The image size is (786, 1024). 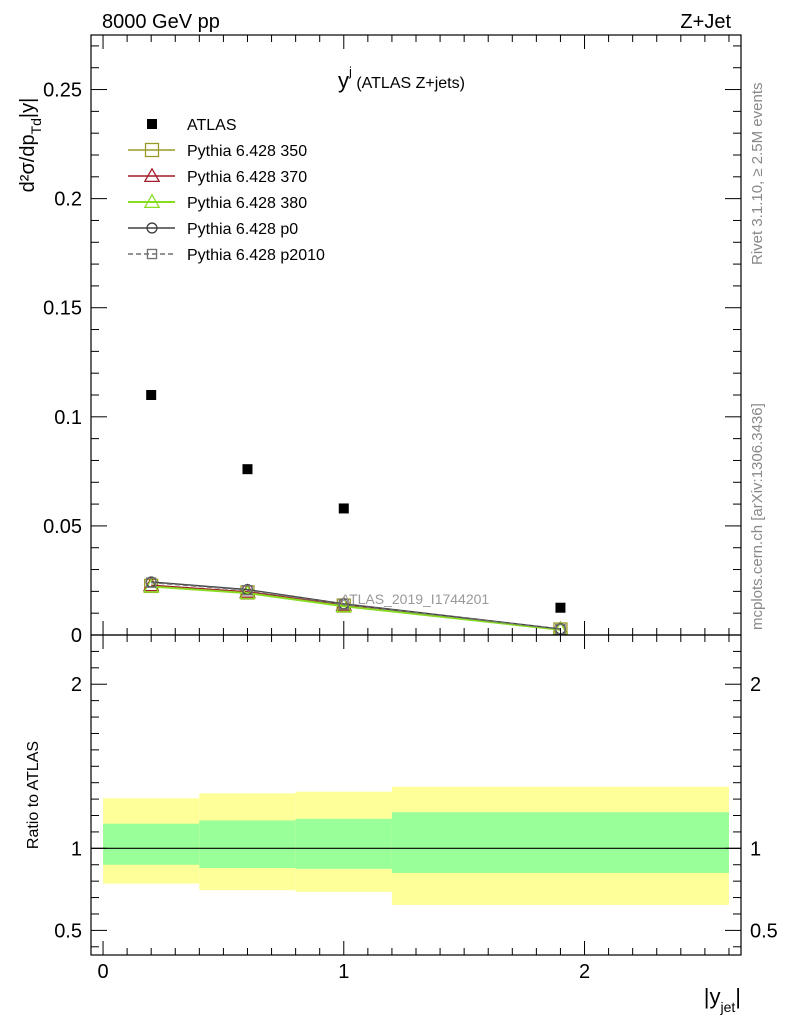 I want to click on main-y-tick-label: 0.05, so click(x=62, y=527).